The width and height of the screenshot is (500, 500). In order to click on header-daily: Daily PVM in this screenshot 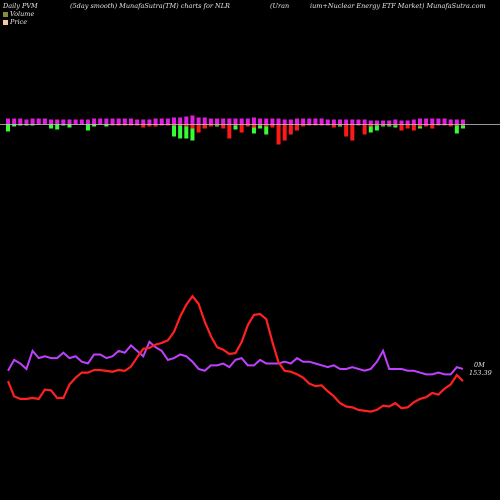, I will do `click(20, 6)`.